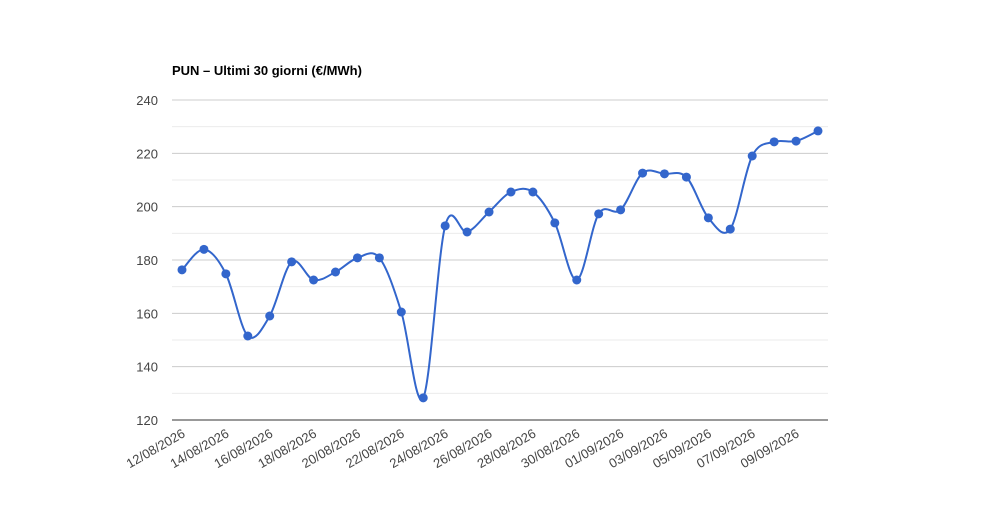 The height and width of the screenshot is (525, 1000). Describe the element at coordinates (147, 207) in the screenshot. I see `y-tick-label: 200` at that location.